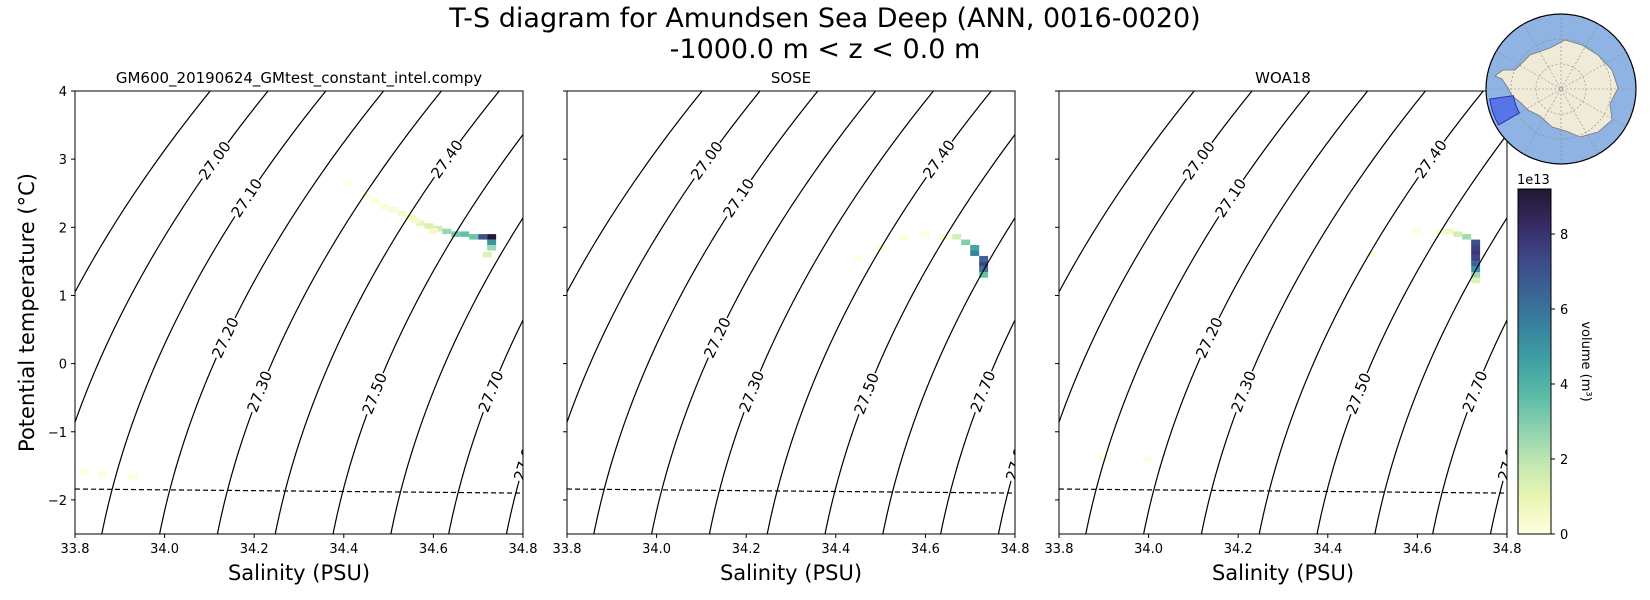 The height and width of the screenshot is (600, 1650). Describe the element at coordinates (63, 92) in the screenshot. I see `y-tick-label: 4` at that location.